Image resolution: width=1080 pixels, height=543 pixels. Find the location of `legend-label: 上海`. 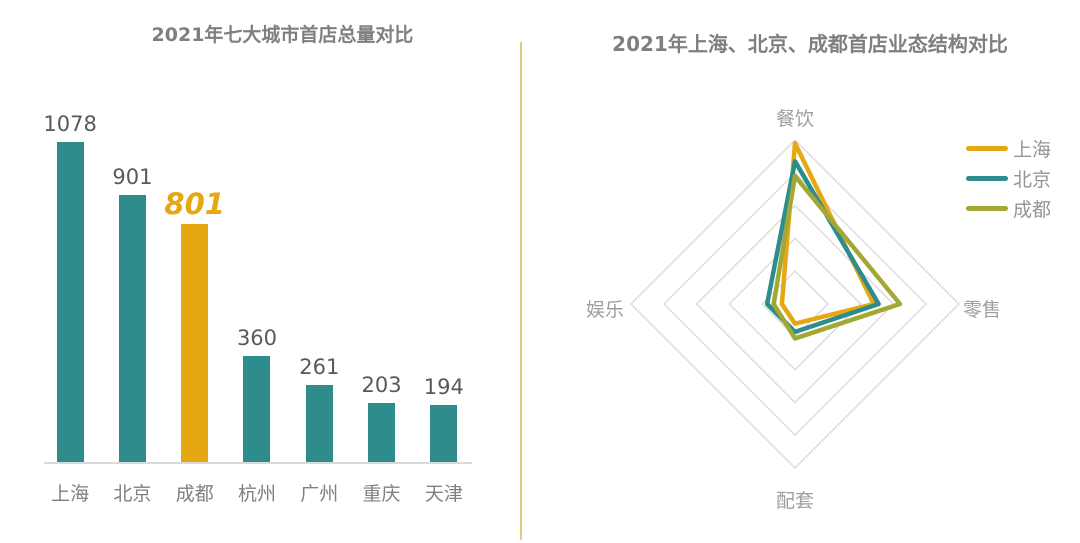

legend-label: 上海 is located at coordinates (1032, 149).